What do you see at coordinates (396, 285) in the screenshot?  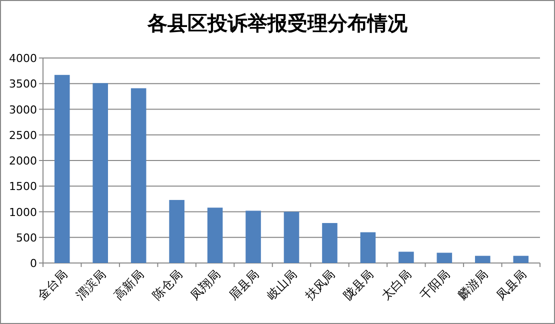 I see `x-tick-label: 太白局` at bounding box center [396, 285].